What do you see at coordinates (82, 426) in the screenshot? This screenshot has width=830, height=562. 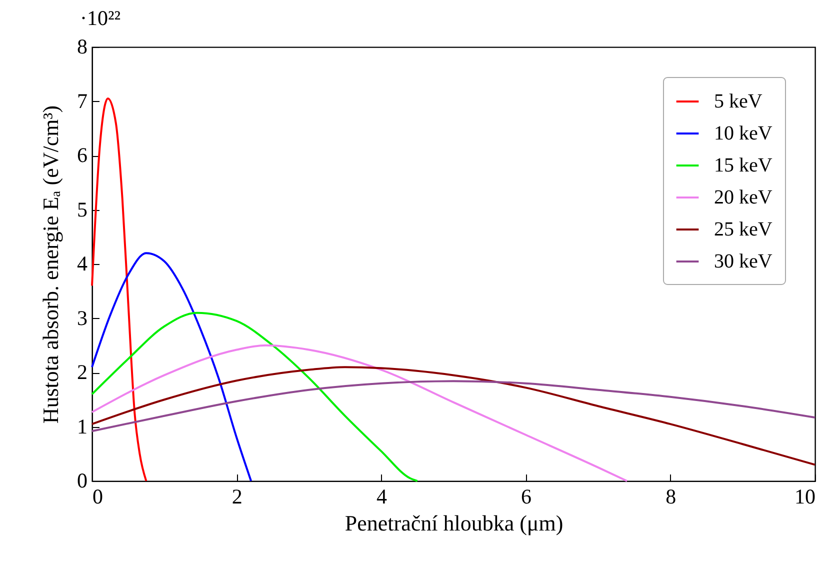 I see `y-tick-label: 1` at bounding box center [82, 426].